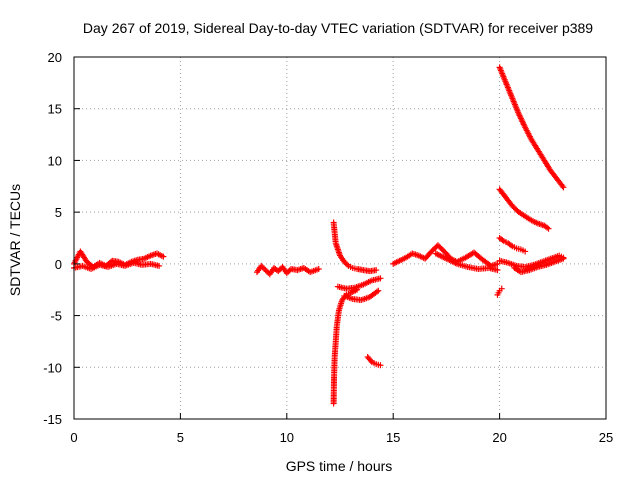 The width and height of the screenshot is (640, 480). I want to click on x-tick-label: 25, so click(606, 437).